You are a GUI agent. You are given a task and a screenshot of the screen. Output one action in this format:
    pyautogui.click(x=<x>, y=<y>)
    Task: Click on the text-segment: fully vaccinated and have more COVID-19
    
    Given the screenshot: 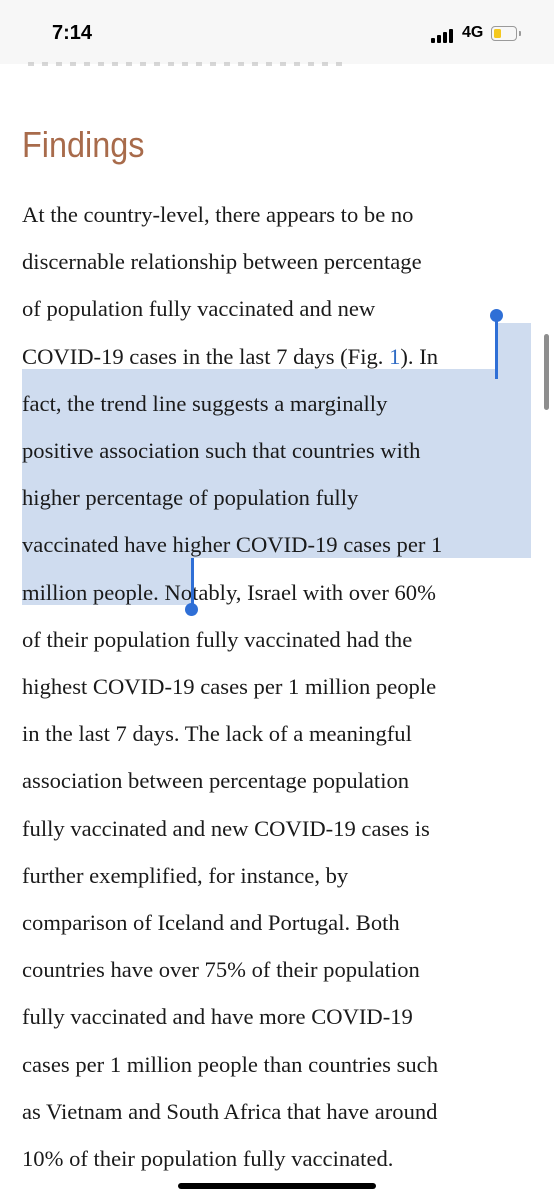 What is the action you would take?
    pyautogui.click(x=217, y=1017)
    